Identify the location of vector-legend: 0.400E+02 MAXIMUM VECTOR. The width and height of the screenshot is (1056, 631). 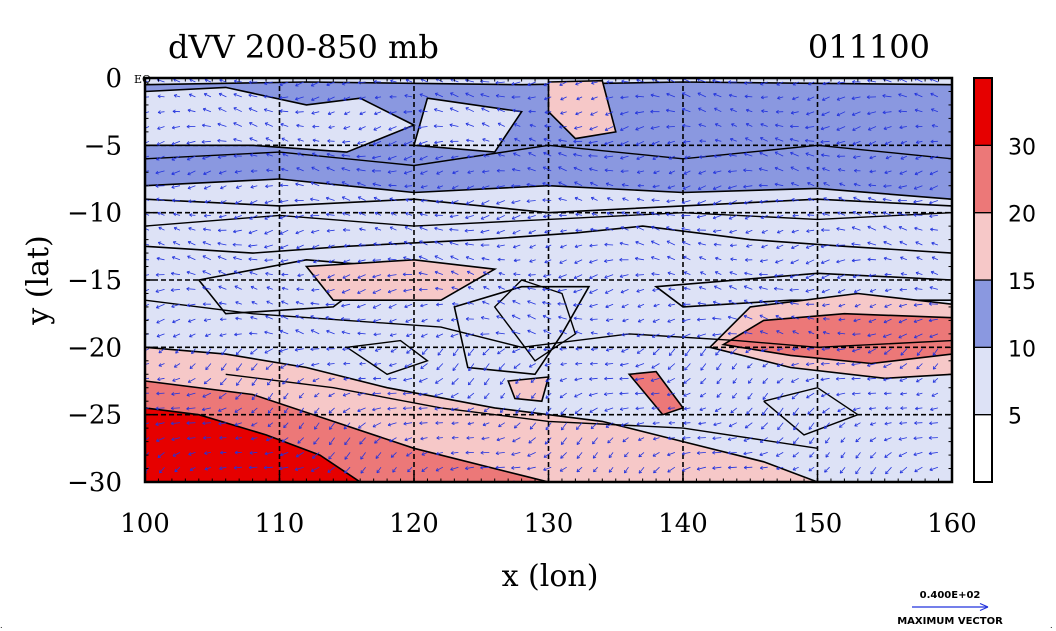
(950, 608).